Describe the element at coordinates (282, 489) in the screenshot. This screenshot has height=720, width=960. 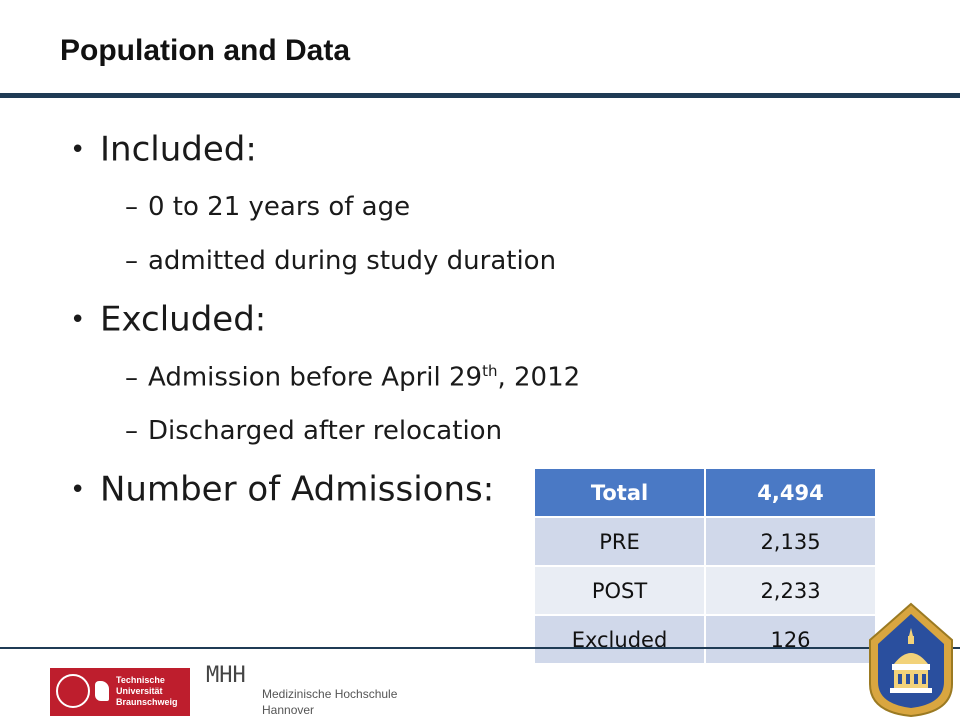
I see `bullet-number-of-admissions: • Number of Admissions:` at that location.